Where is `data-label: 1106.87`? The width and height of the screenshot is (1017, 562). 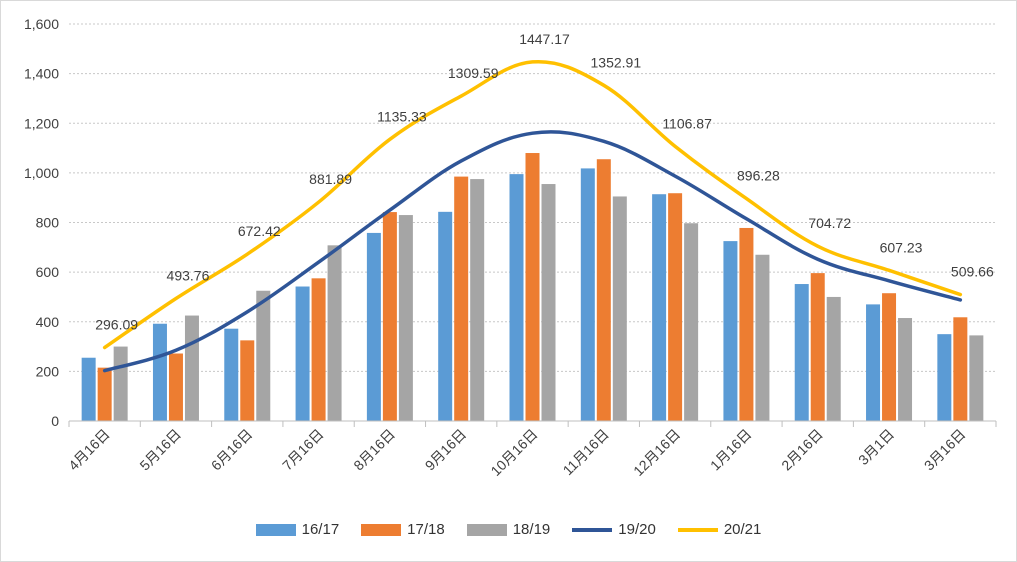 data-label: 1106.87 is located at coordinates (687, 123).